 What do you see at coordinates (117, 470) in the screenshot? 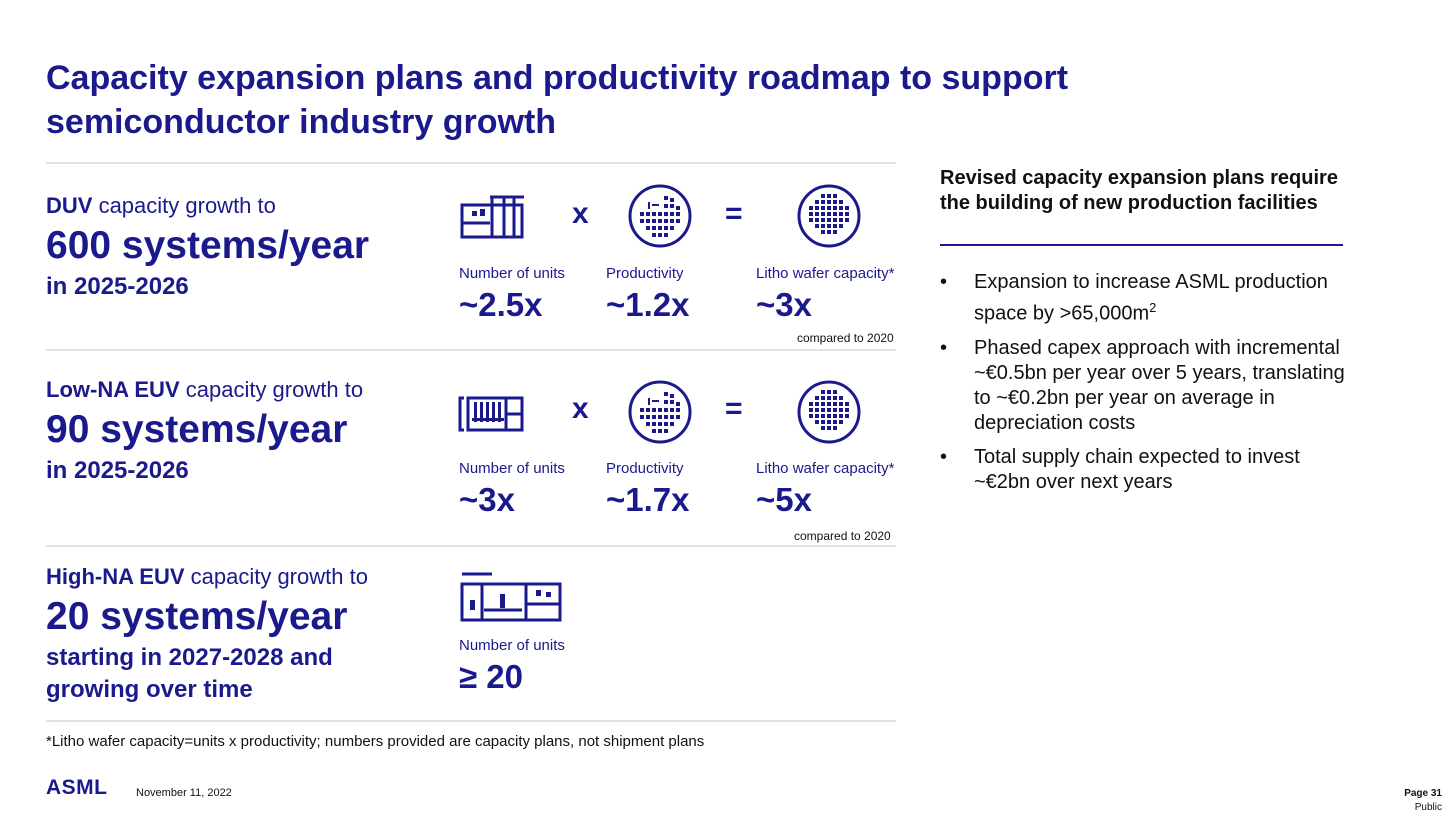
I see `section-lowna-period: in 2025-2026` at bounding box center [117, 470].